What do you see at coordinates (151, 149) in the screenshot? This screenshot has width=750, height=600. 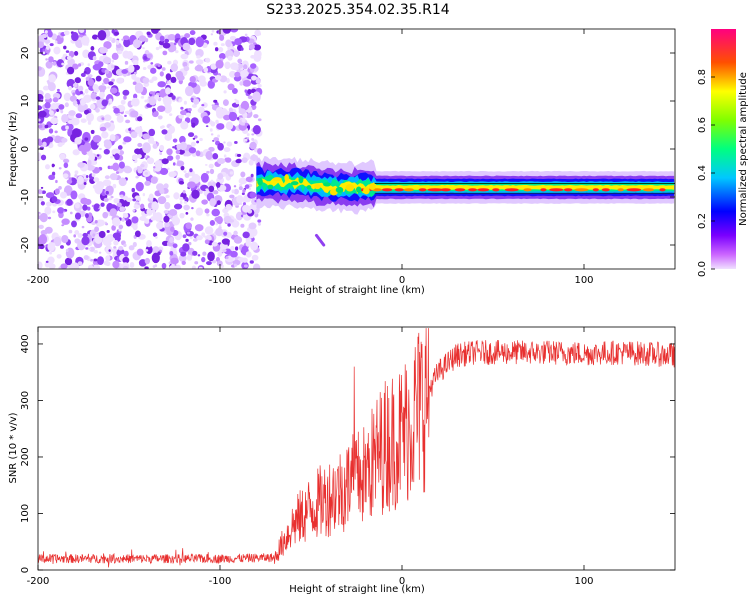 I see `noise-region` at bounding box center [151, 149].